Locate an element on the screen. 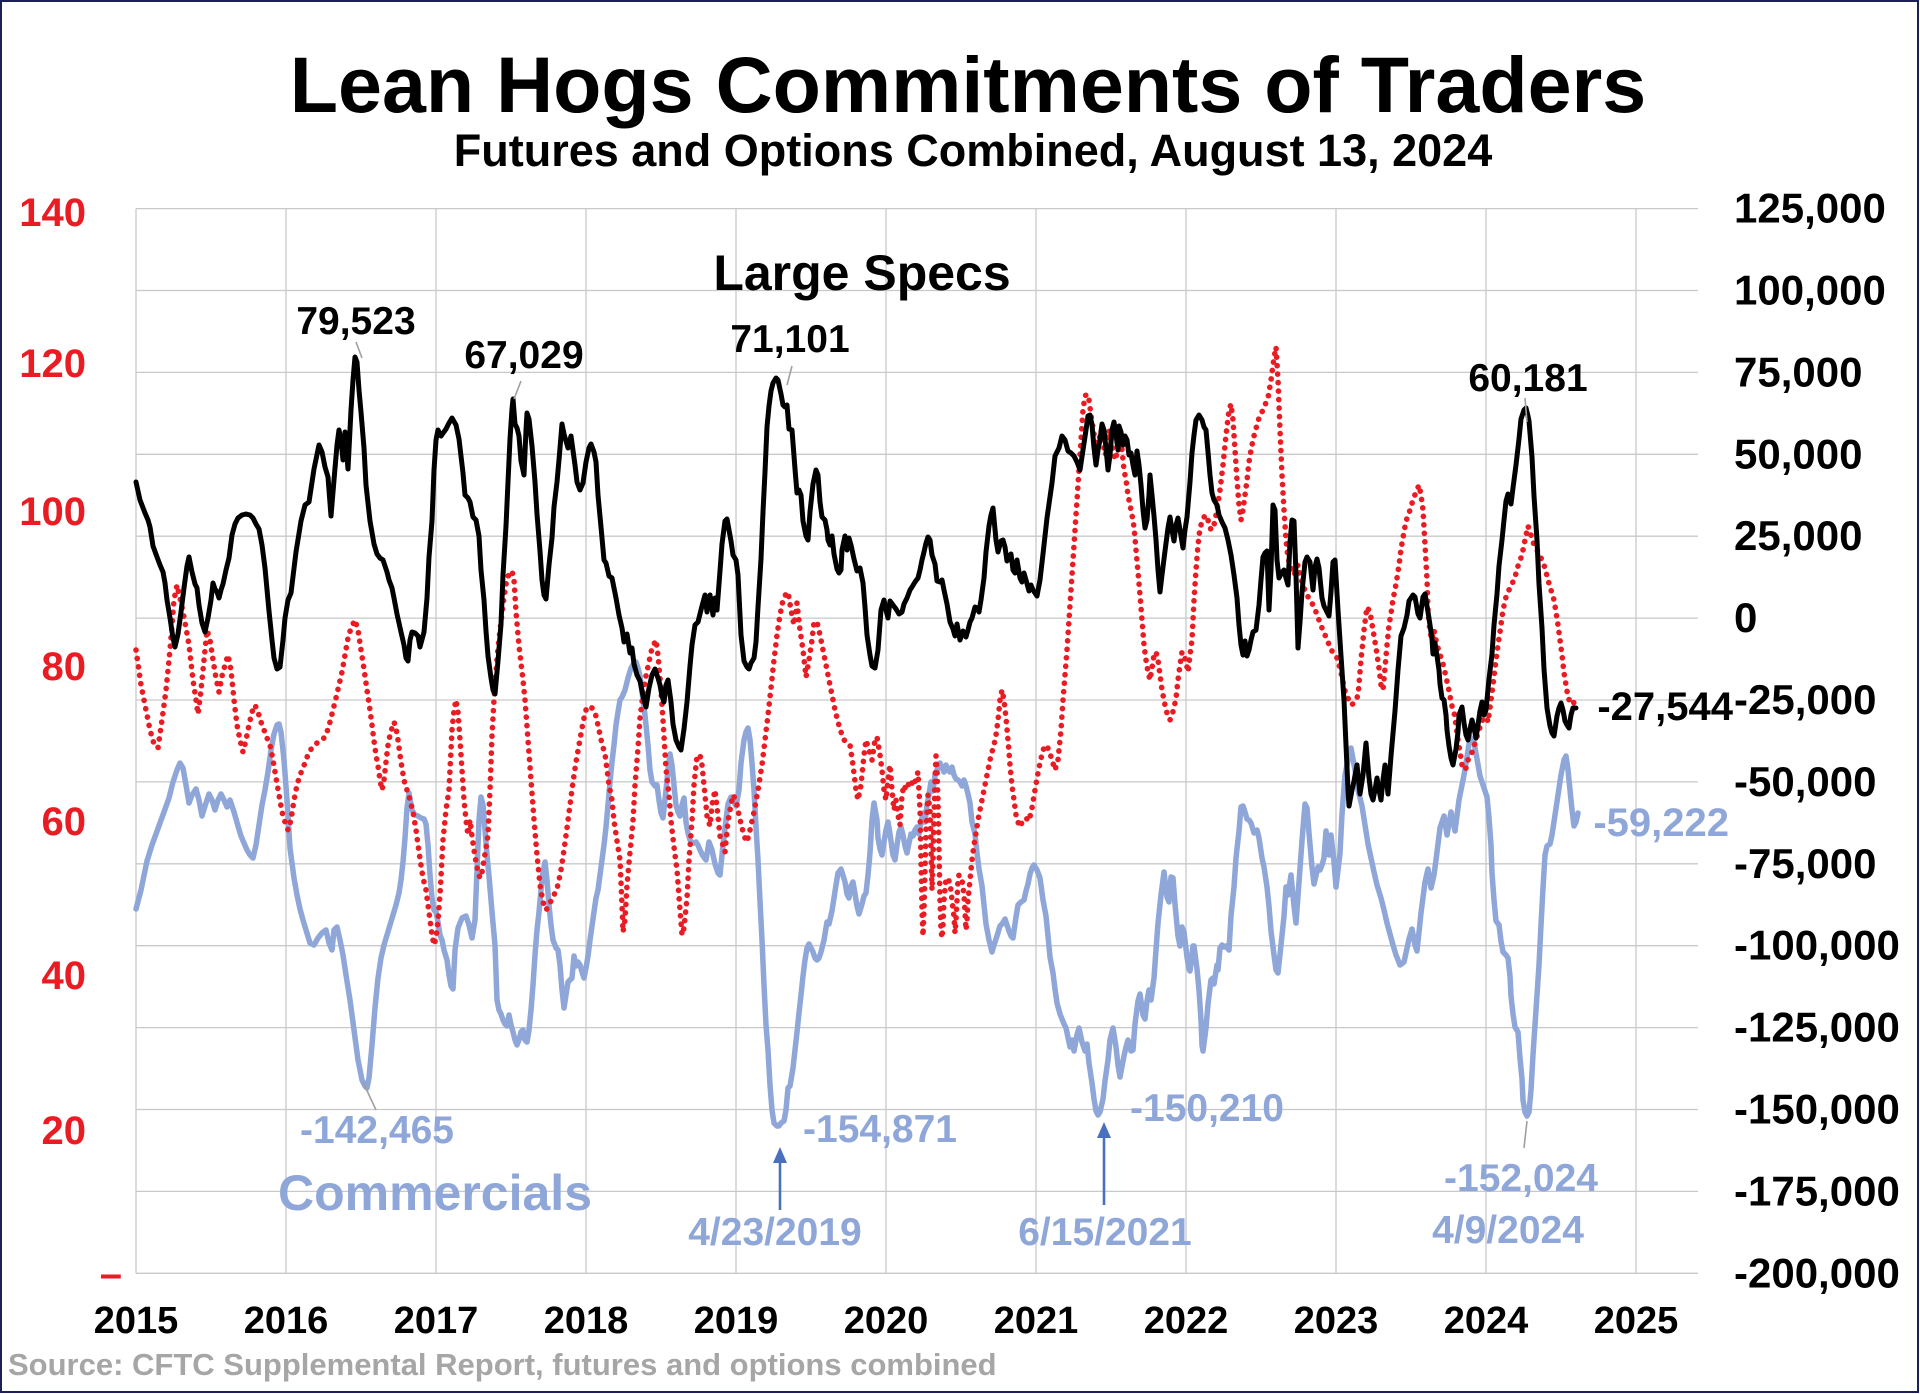 This screenshot has height=1394, width=1920. svg-text: 120 is located at coordinates (52, 364).